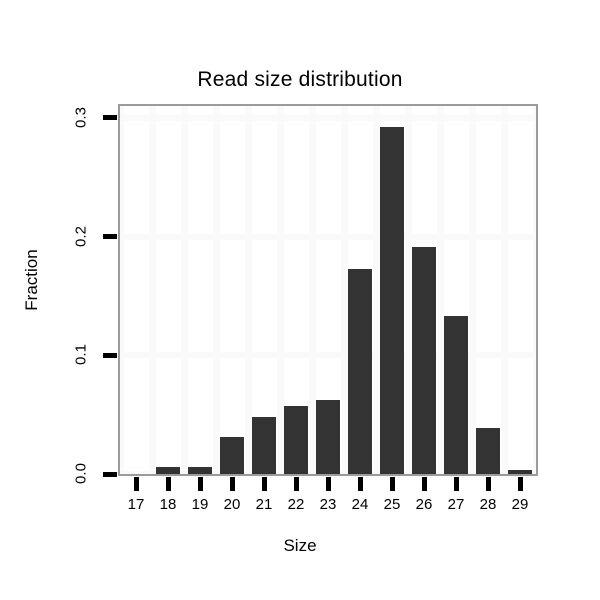 The height and width of the screenshot is (600, 600). I want to click on chart-title: Read size distribution, so click(300, 79).